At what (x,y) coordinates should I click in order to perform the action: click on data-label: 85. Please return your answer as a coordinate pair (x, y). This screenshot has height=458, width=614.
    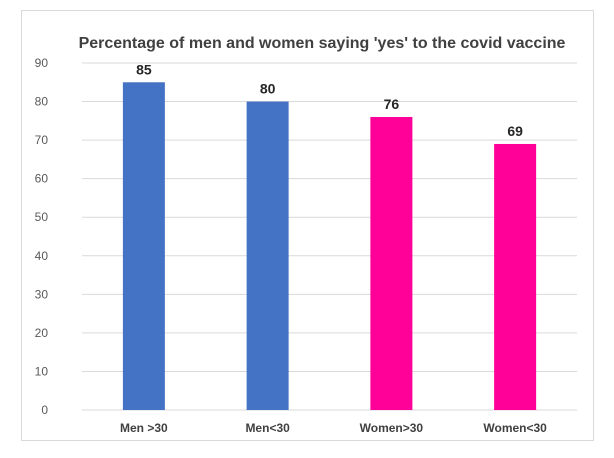
    Looking at the image, I should click on (144, 69).